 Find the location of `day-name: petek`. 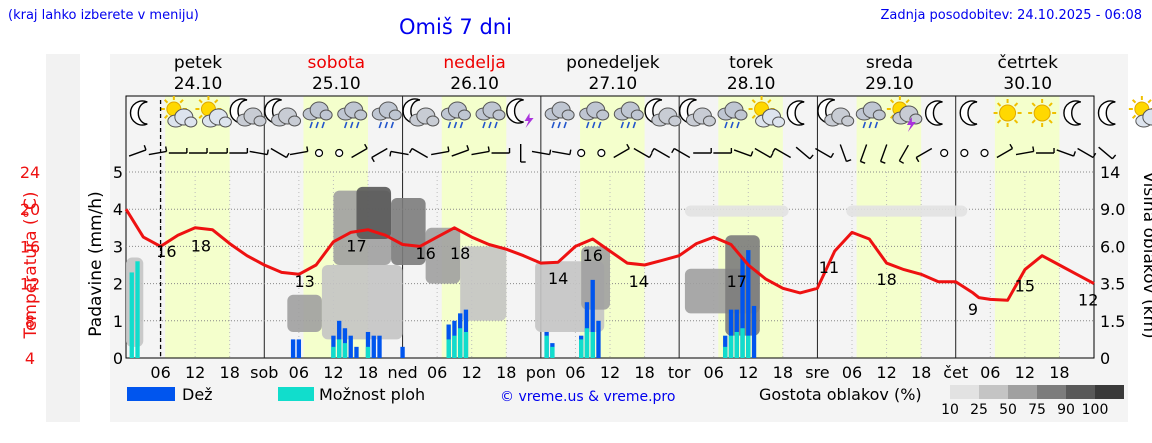

day-name: petek is located at coordinates (198, 63).